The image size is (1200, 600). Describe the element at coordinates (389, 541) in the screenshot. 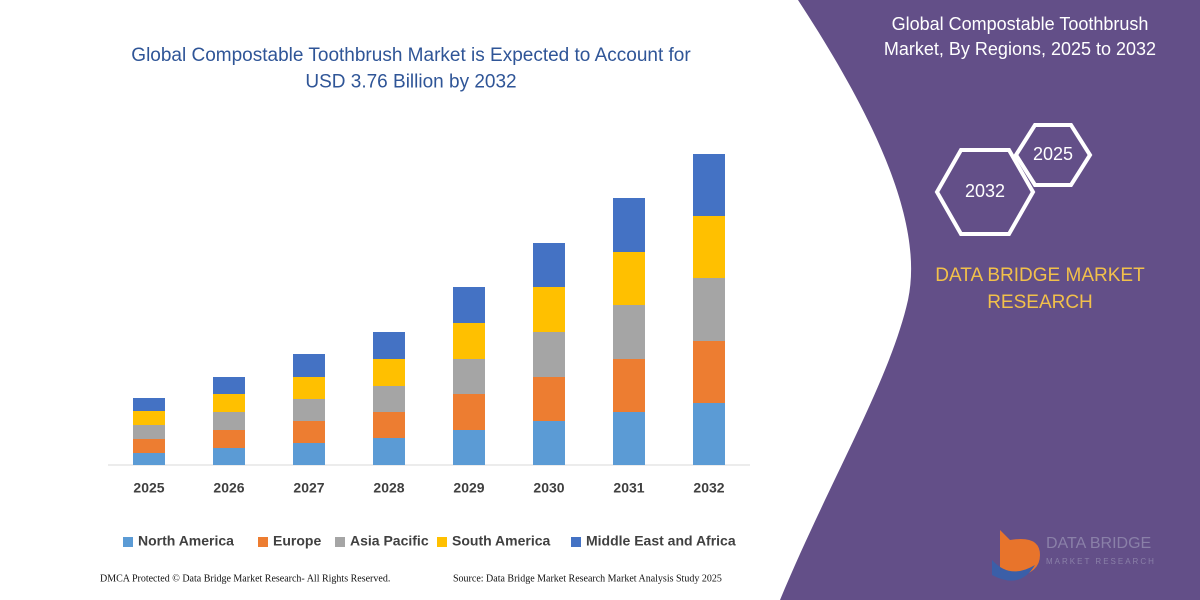

I see `legend-label: Asia Pacific` at that location.